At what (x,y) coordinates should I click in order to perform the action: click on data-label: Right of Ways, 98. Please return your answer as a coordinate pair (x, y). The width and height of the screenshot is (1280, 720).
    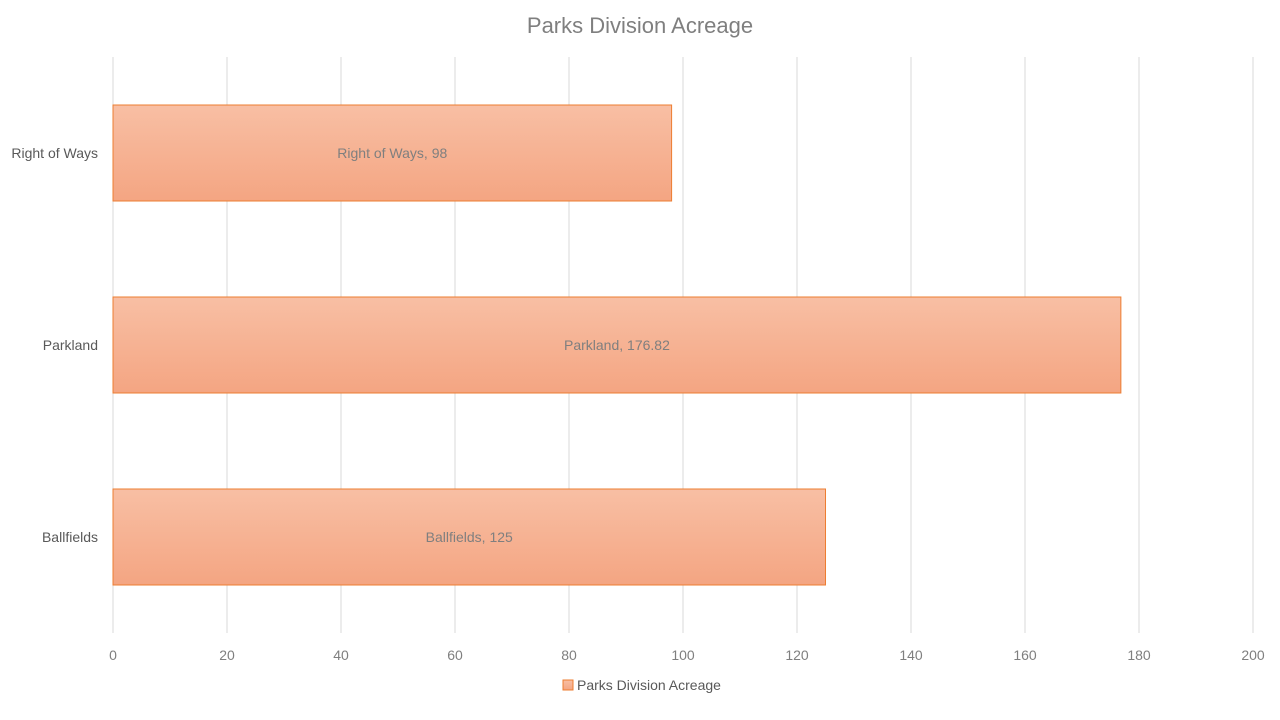
    Looking at the image, I should click on (392, 153).